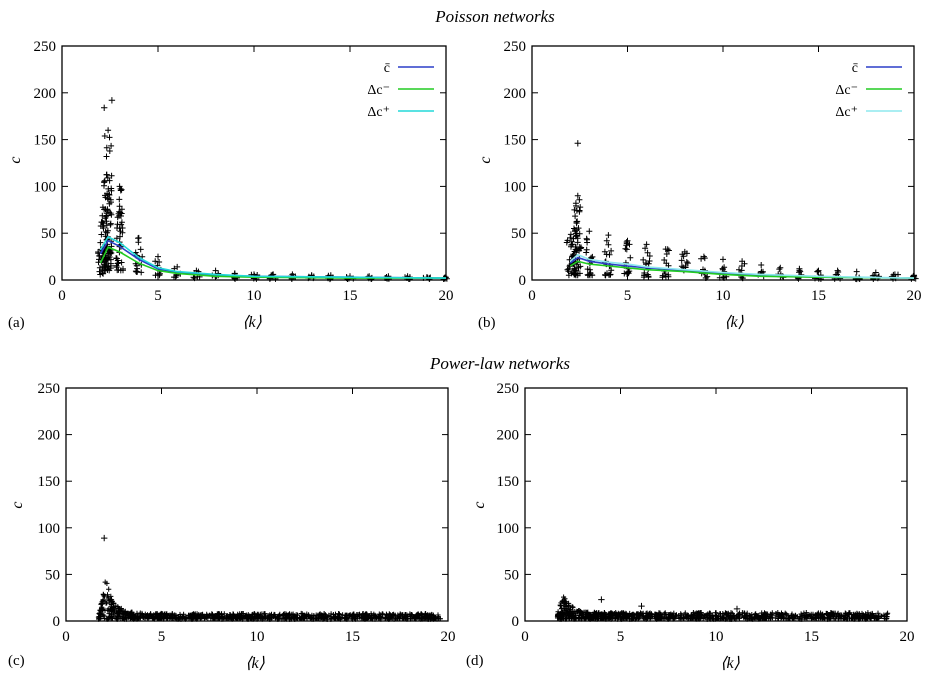 The height and width of the screenshot is (683, 929). Describe the element at coordinates (45, 47) in the screenshot. I see `y-tick-label: 250` at that location.